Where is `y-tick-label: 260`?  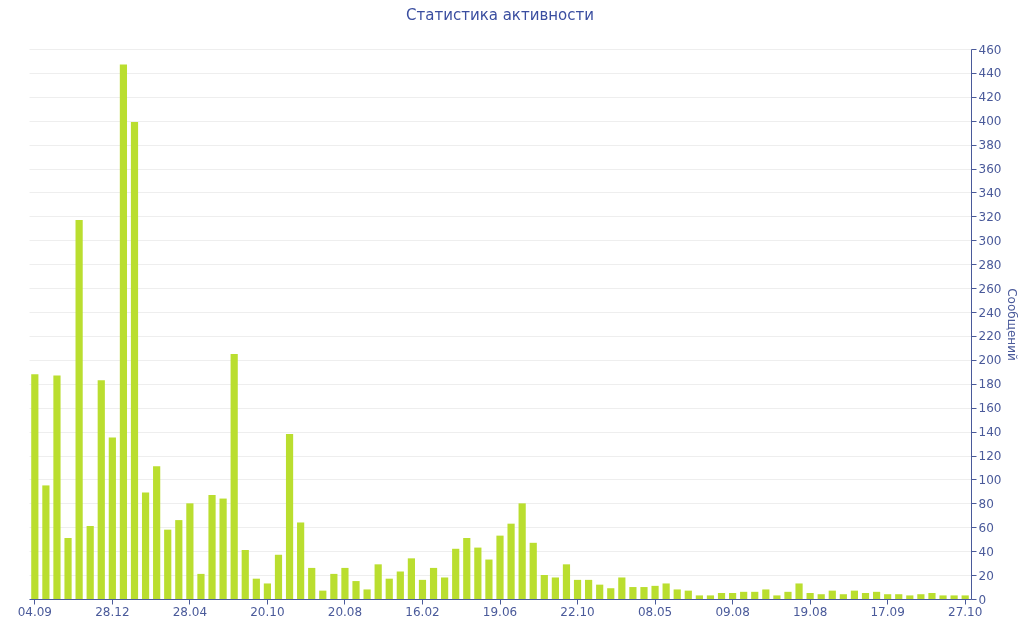 y-tick-label: 260 is located at coordinates (990, 288).